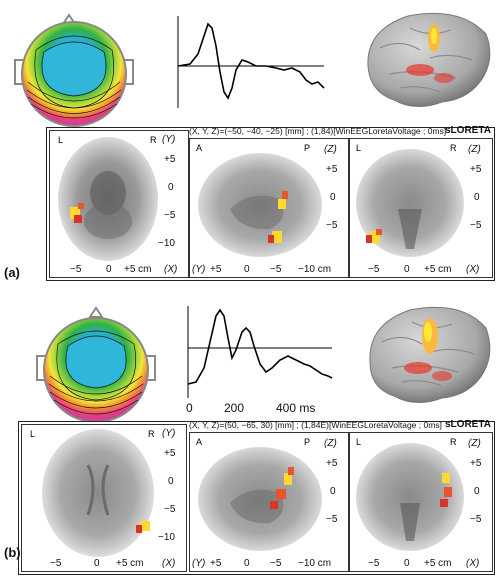 Image resolution: width=499 pixels, height=577 pixels. Describe the element at coordinates (468, 130) in the screenshot. I see `method-label-a: sLORETA` at that location.